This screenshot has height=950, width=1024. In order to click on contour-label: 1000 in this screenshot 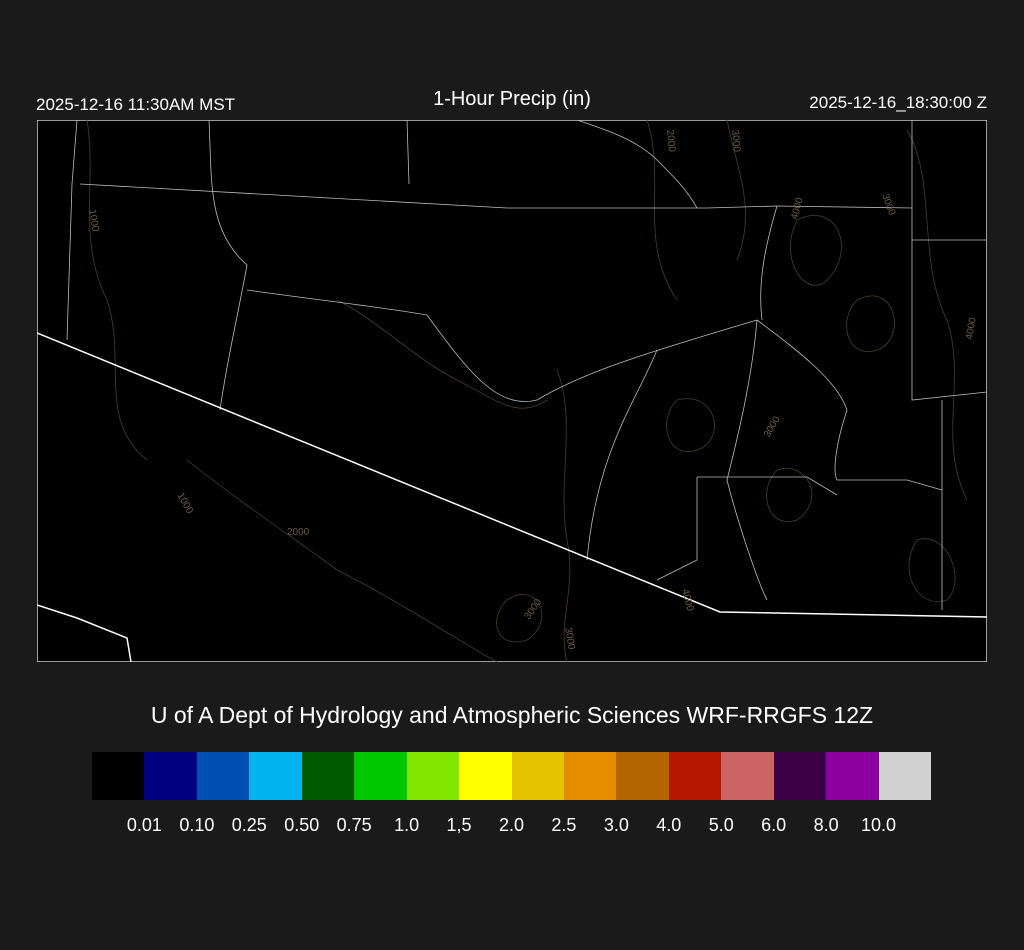, I will do `click(93, 221)`.